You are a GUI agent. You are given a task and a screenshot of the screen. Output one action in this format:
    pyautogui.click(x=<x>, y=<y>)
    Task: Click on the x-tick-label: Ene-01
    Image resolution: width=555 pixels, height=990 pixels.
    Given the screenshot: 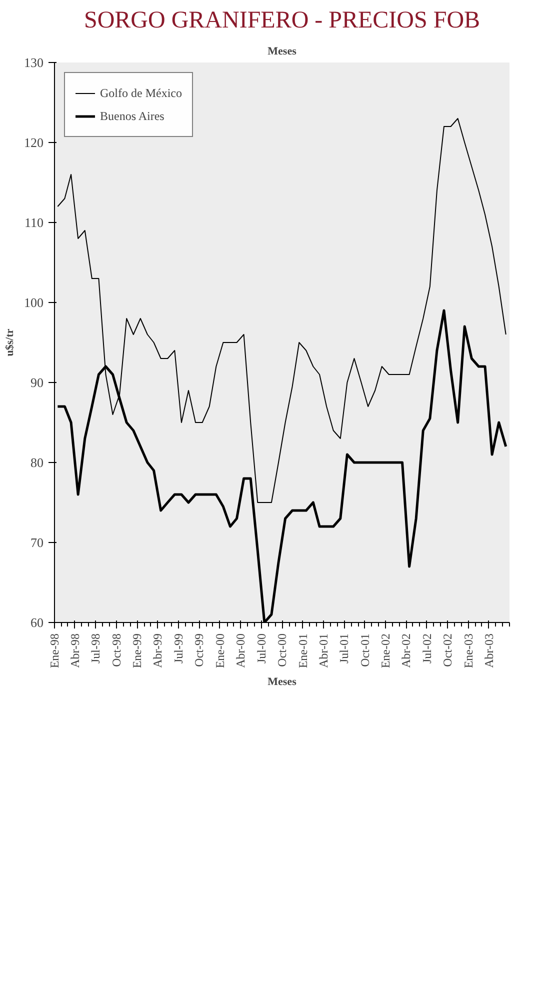 What is the action you would take?
    pyautogui.click(x=303, y=650)
    